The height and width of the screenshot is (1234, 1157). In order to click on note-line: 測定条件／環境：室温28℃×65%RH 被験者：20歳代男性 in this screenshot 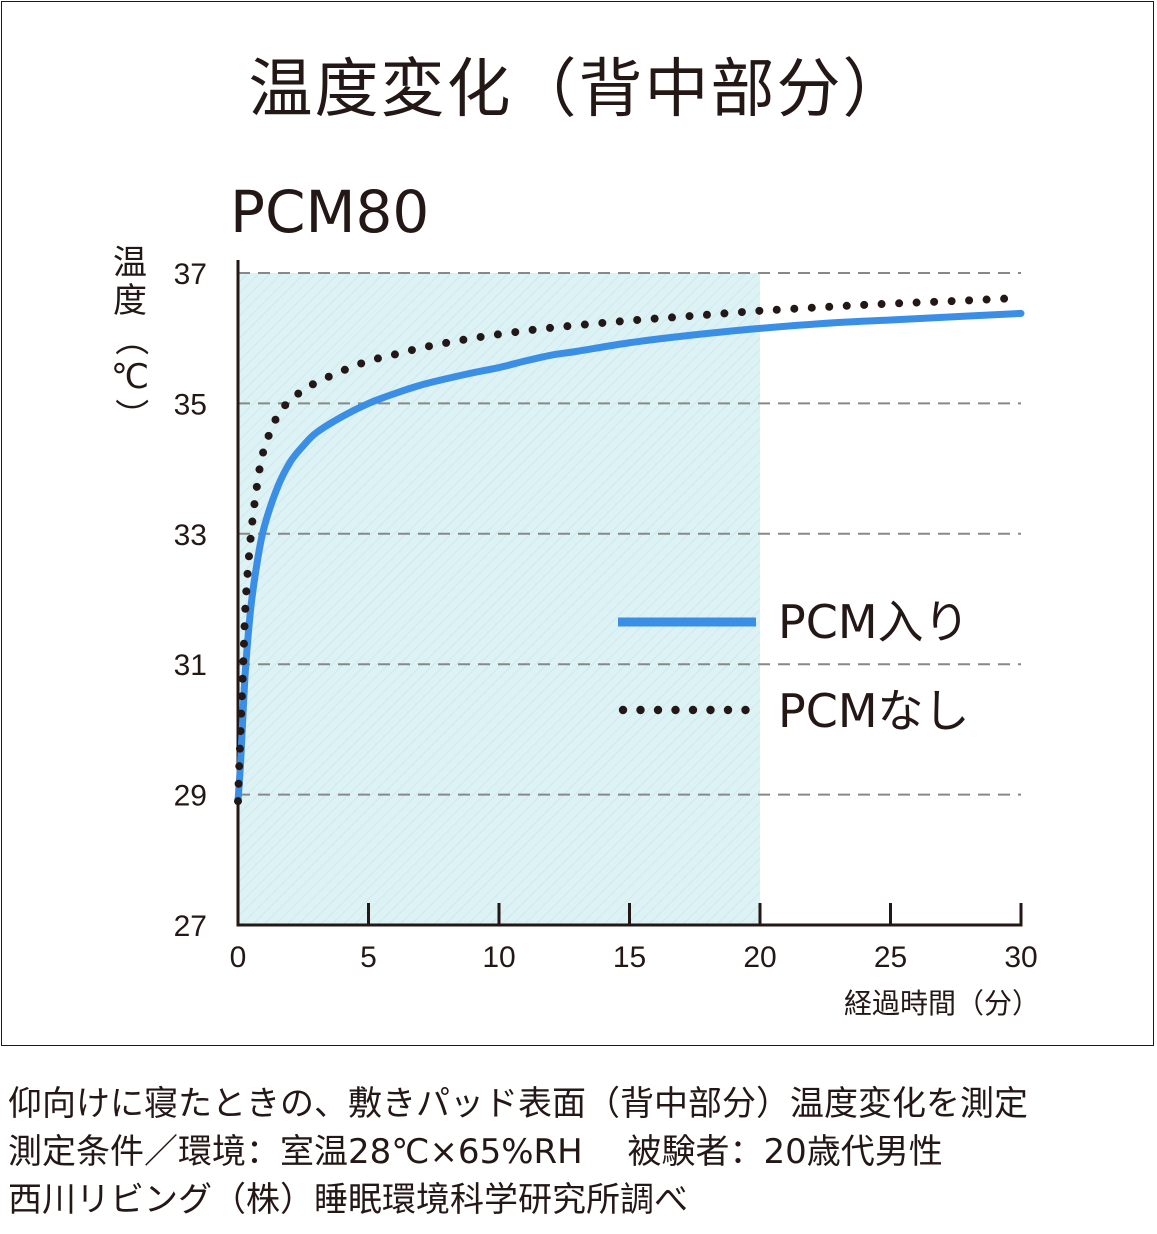, I will do `click(475, 1152)`.